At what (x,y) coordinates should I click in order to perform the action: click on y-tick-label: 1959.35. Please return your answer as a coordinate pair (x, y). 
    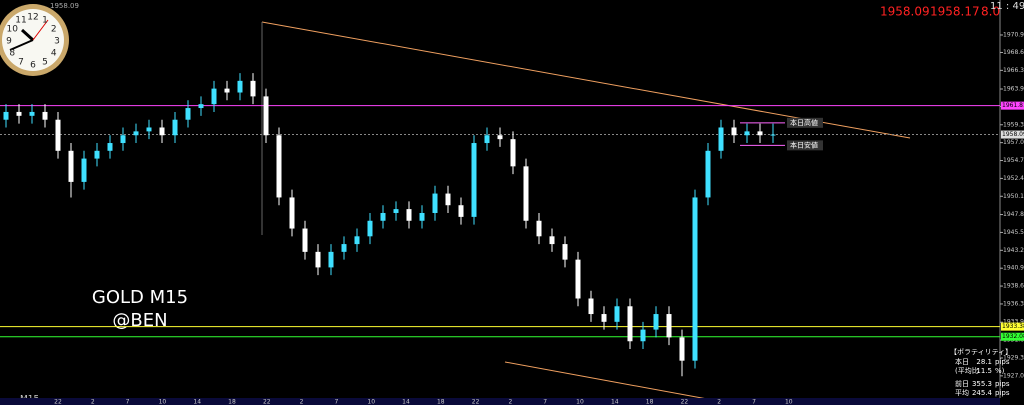
    Looking at the image, I should click on (1013, 124).